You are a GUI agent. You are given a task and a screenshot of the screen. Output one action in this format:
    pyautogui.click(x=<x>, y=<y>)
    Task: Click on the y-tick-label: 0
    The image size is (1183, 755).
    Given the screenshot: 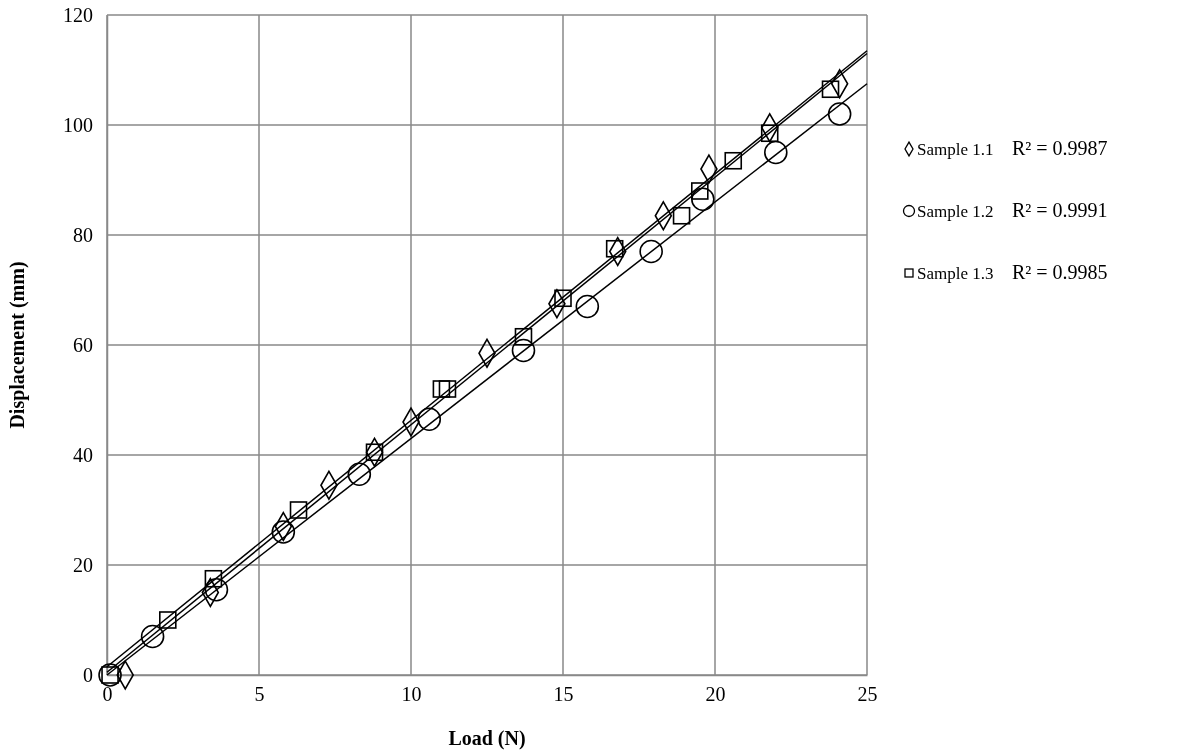 What is the action you would take?
    pyautogui.click(x=88, y=674)
    